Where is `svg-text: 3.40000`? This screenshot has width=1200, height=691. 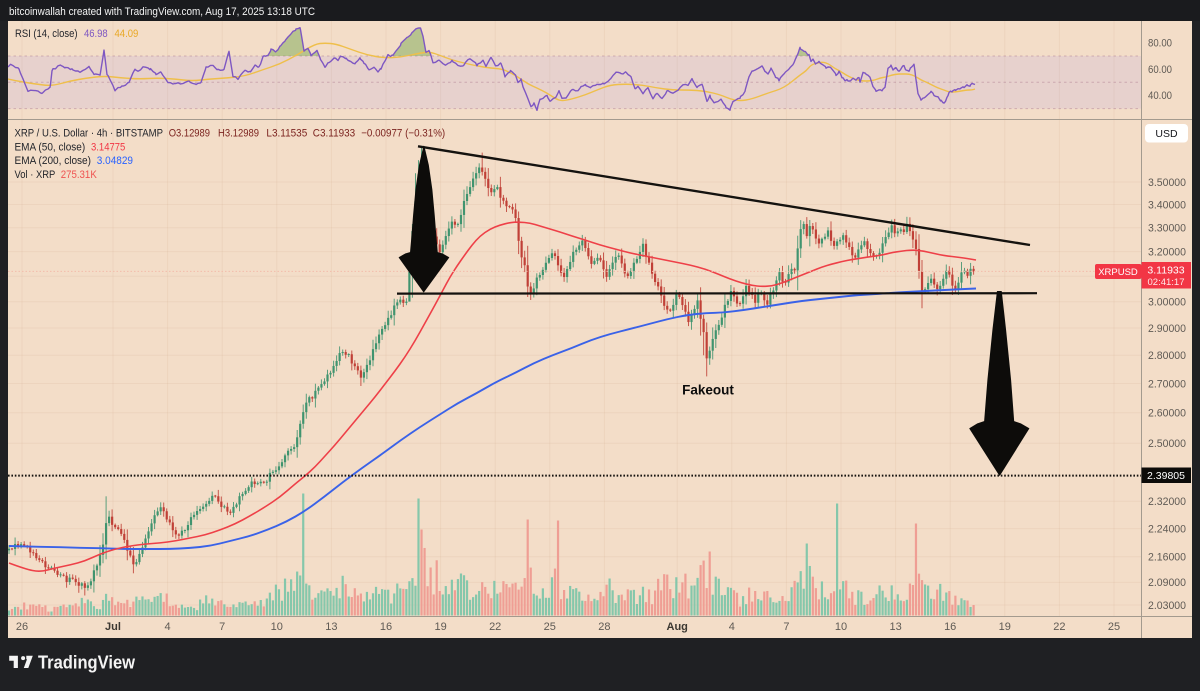 svg-text: 3.40000 is located at coordinates (1167, 205).